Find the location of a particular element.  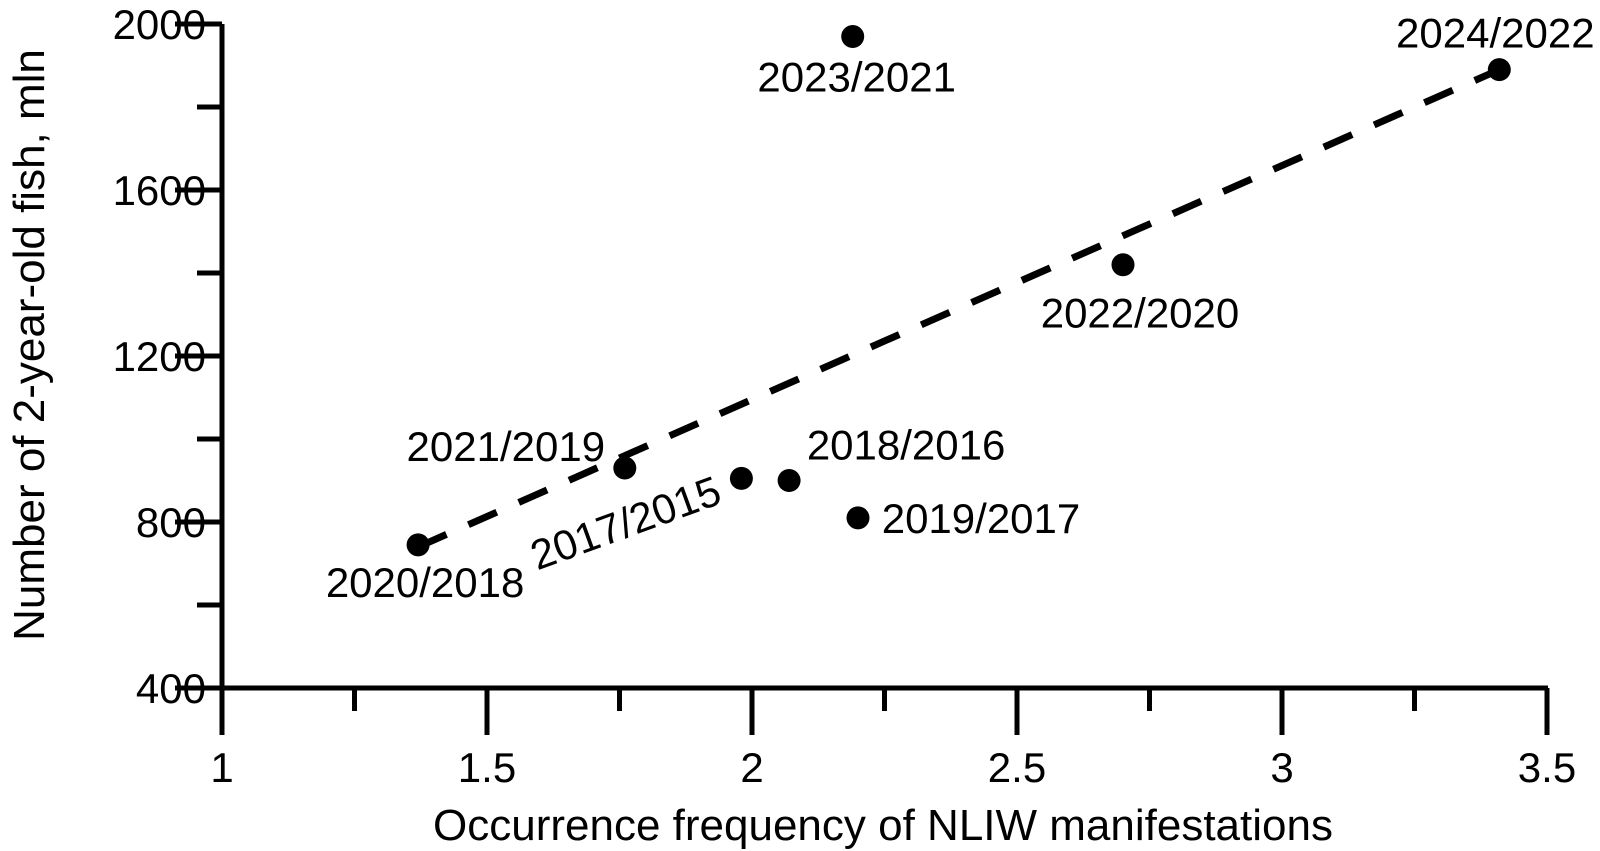

y-tick-label: 1200 is located at coordinates (159, 356).